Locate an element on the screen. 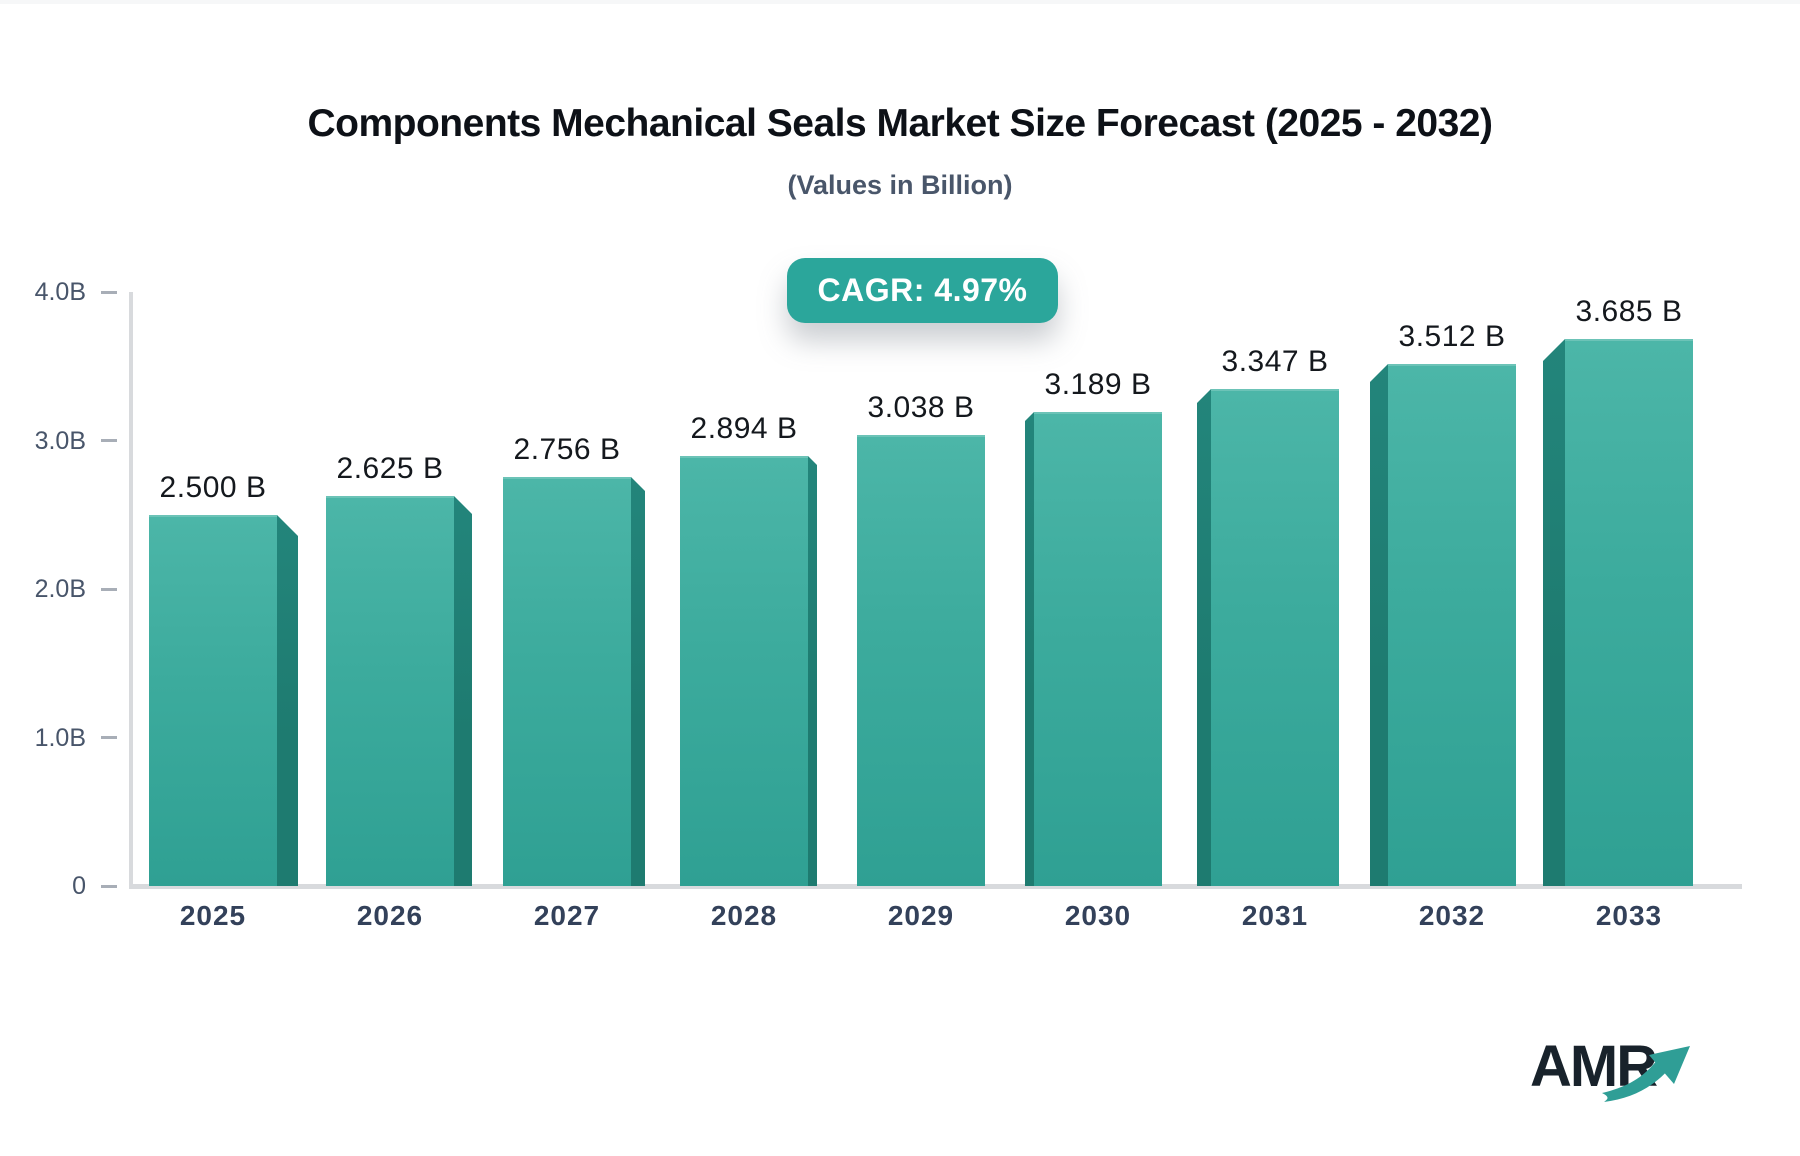  bar-2031 is located at coordinates (1275, 637).